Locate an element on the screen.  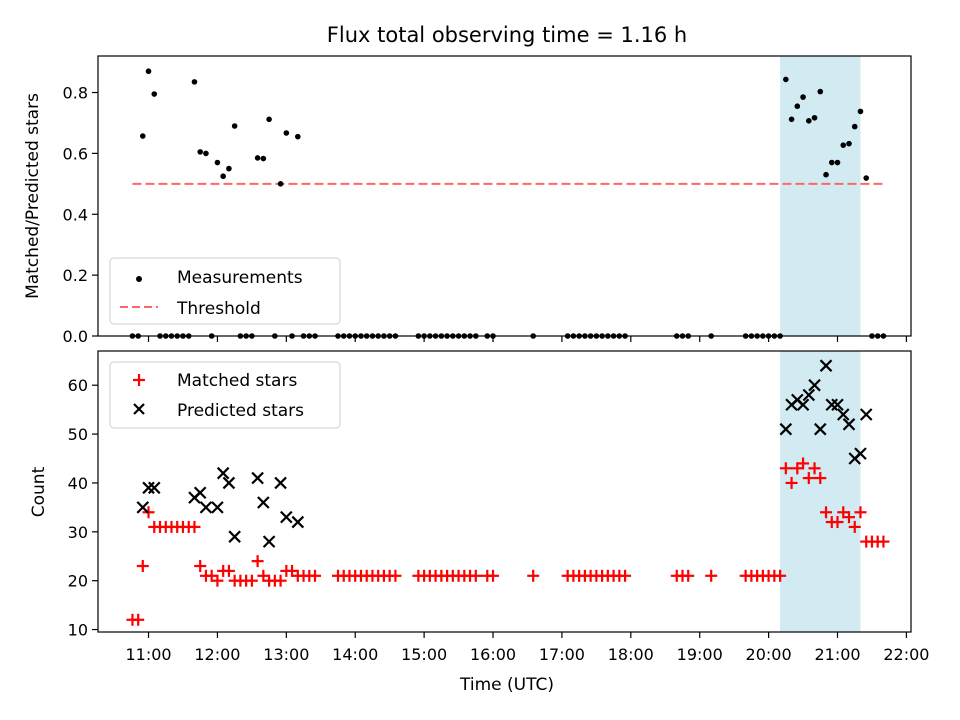
y-axis-label-top: Matched/Predicted stars is located at coordinates (33, 196).